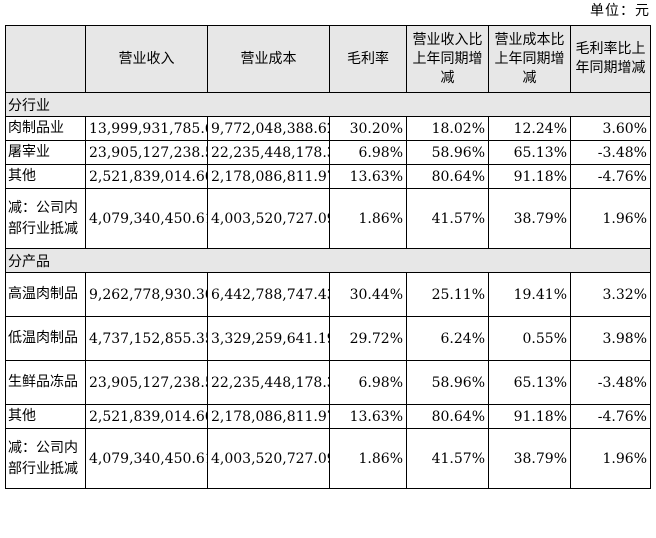 The width and height of the screenshot is (656, 538). Describe the element at coordinates (45, 152) in the screenshot. I see `row-label: 屠宰业` at that location.